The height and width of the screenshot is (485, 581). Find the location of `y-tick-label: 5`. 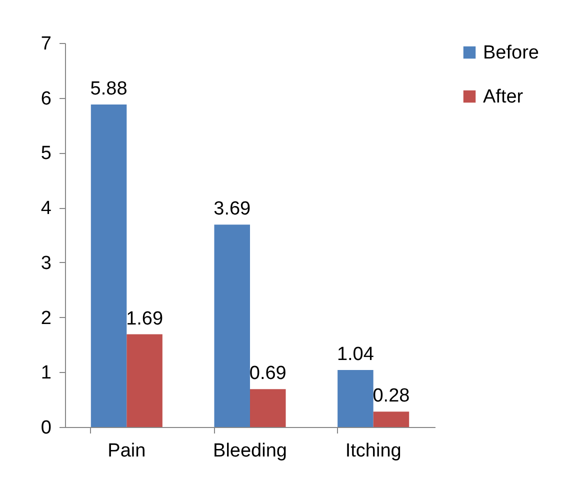

y-tick-label: 5 is located at coordinates (46, 153).